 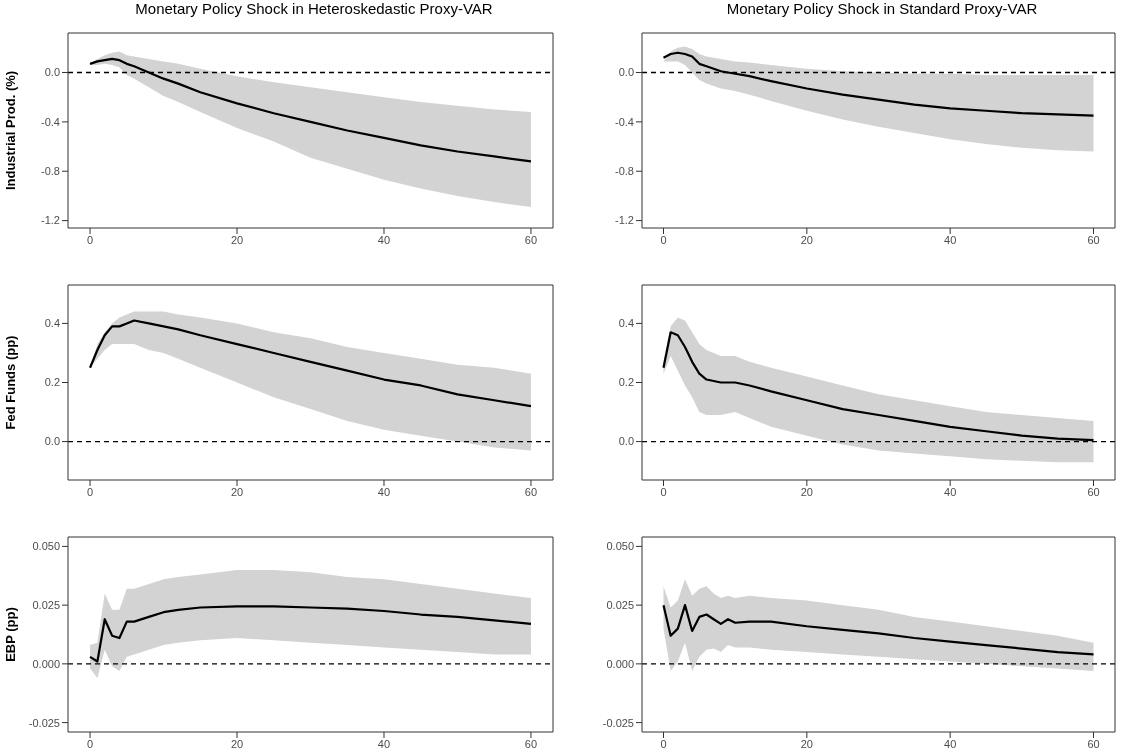 I want to click on chart-title: Monetary Policy Shock in Standard Proxy-VAR, so click(x=882, y=8).